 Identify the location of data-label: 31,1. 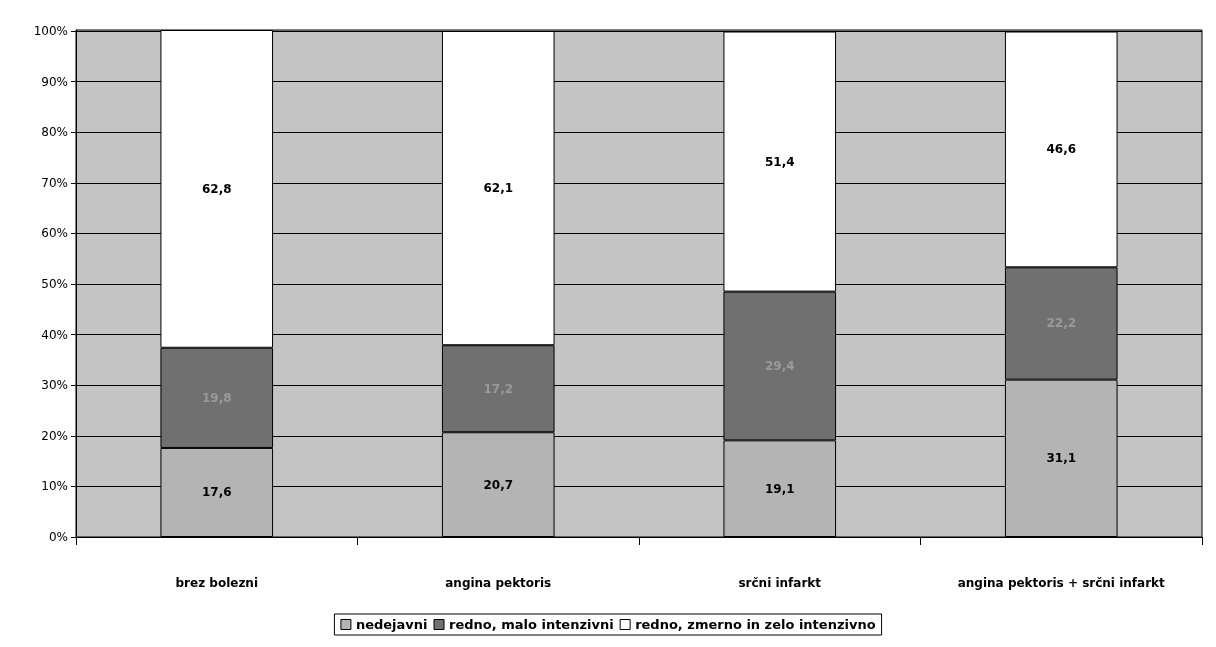
(1061, 458).